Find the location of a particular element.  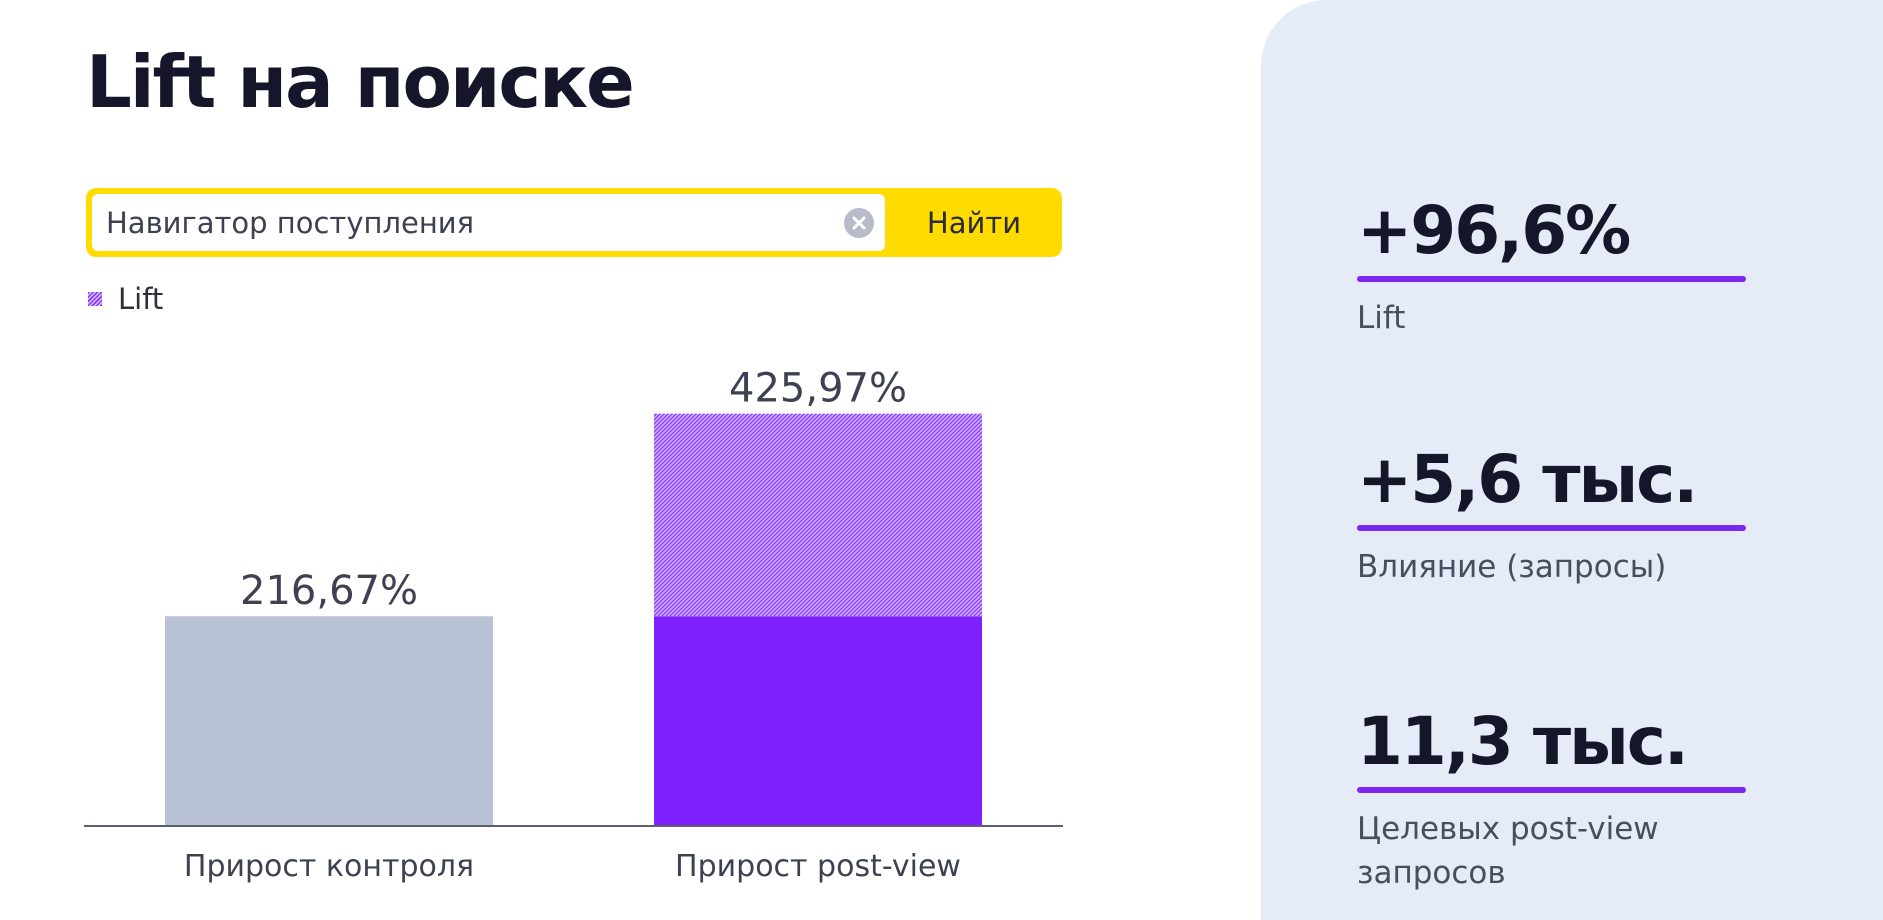

search-input is located at coordinates (456, 222).